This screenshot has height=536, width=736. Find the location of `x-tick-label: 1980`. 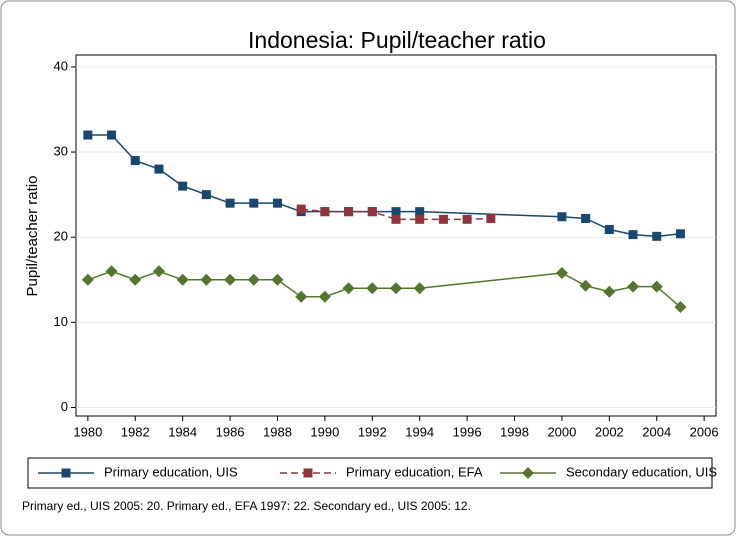

x-tick-label: 1980 is located at coordinates (87, 431).